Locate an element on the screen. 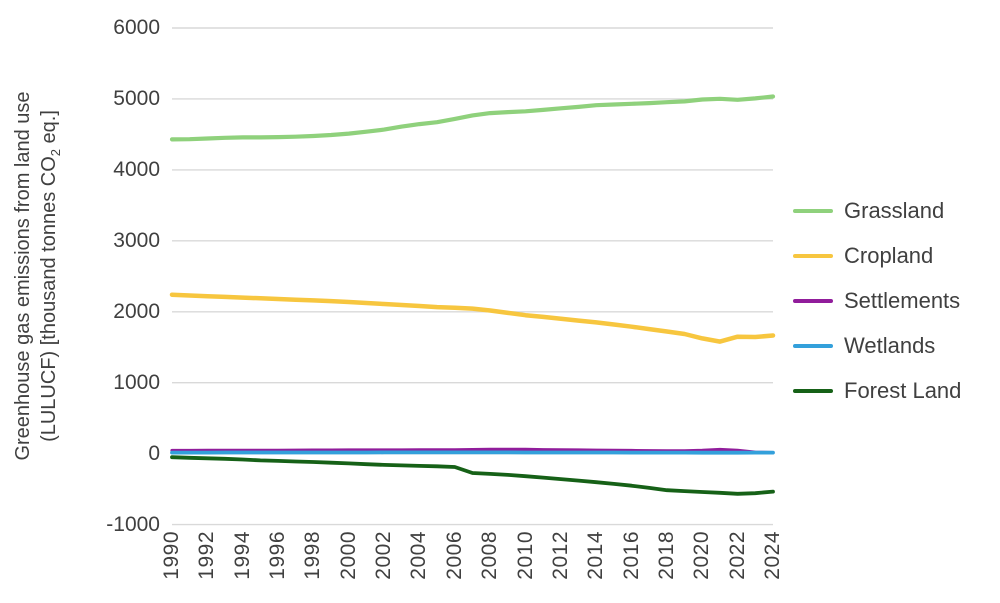 Image resolution: width=1000 pixels, height=603 pixels. x-tick-label-2016: 2016 is located at coordinates (631, 555).